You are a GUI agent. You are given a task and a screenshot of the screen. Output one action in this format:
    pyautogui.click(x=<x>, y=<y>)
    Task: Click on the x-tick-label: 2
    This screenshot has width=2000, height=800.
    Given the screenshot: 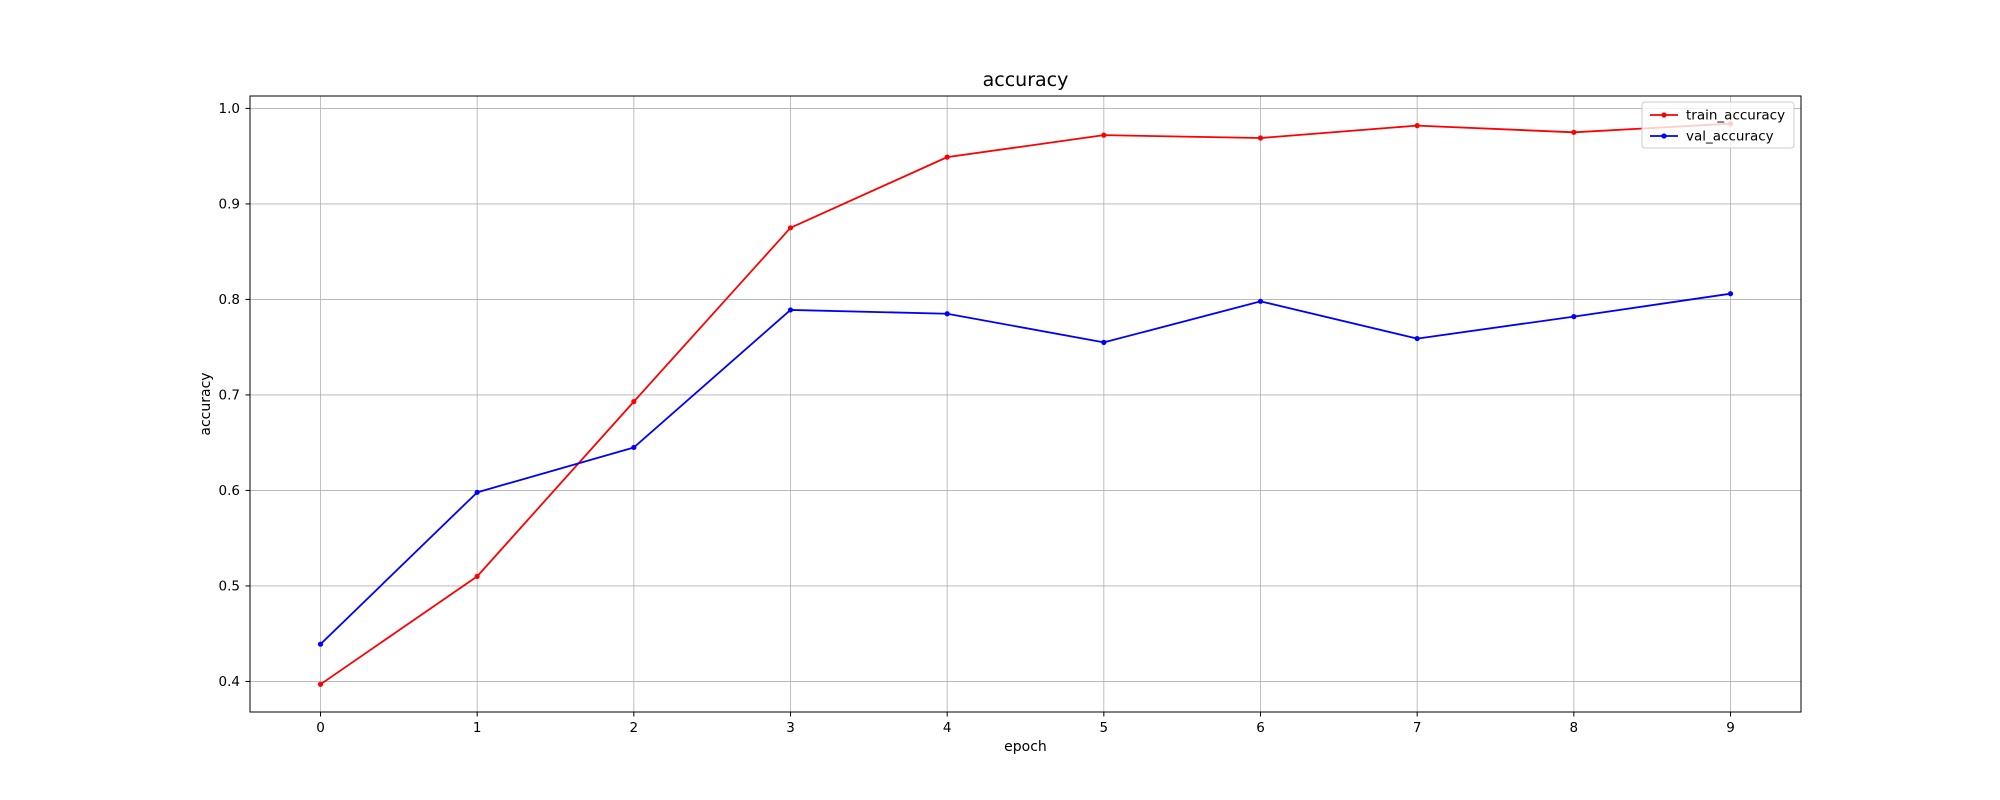 What is the action you would take?
    pyautogui.click(x=634, y=728)
    